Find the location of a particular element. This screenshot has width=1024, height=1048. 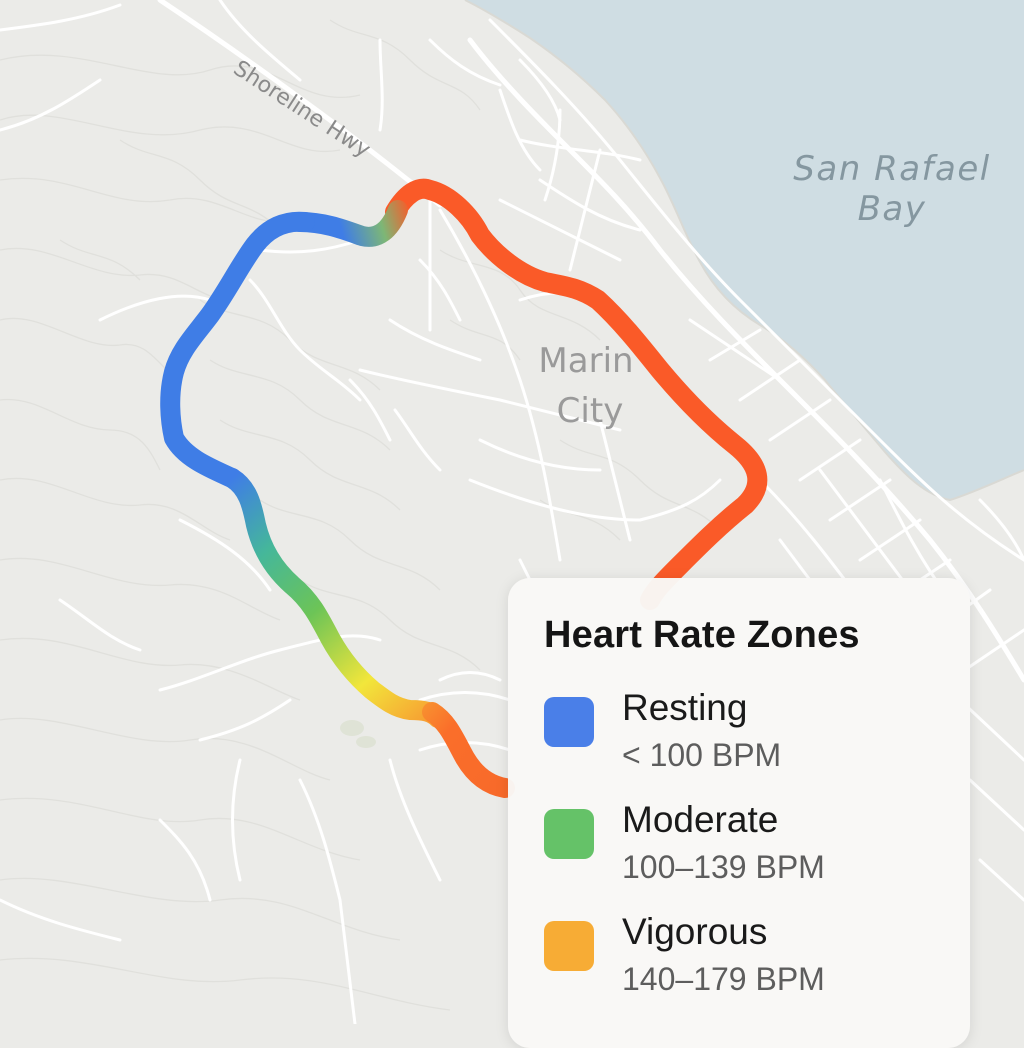

zone-name-resting: Resting is located at coordinates (685, 707).